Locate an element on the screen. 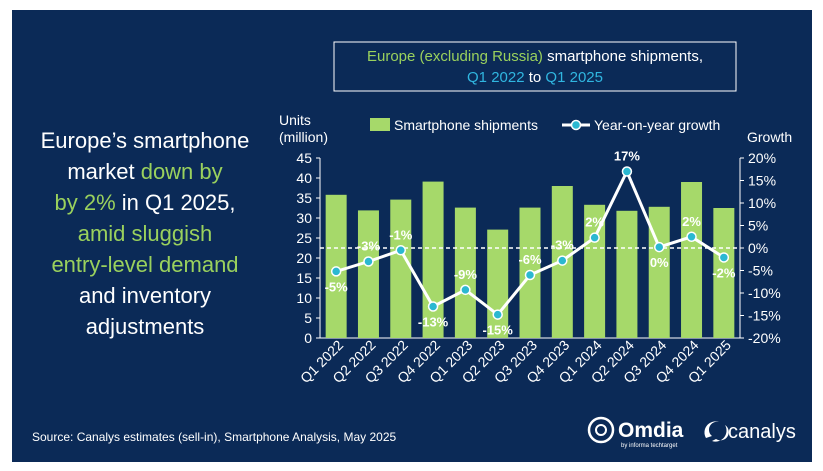  left-tick-label: 40 is located at coordinates (304, 178).